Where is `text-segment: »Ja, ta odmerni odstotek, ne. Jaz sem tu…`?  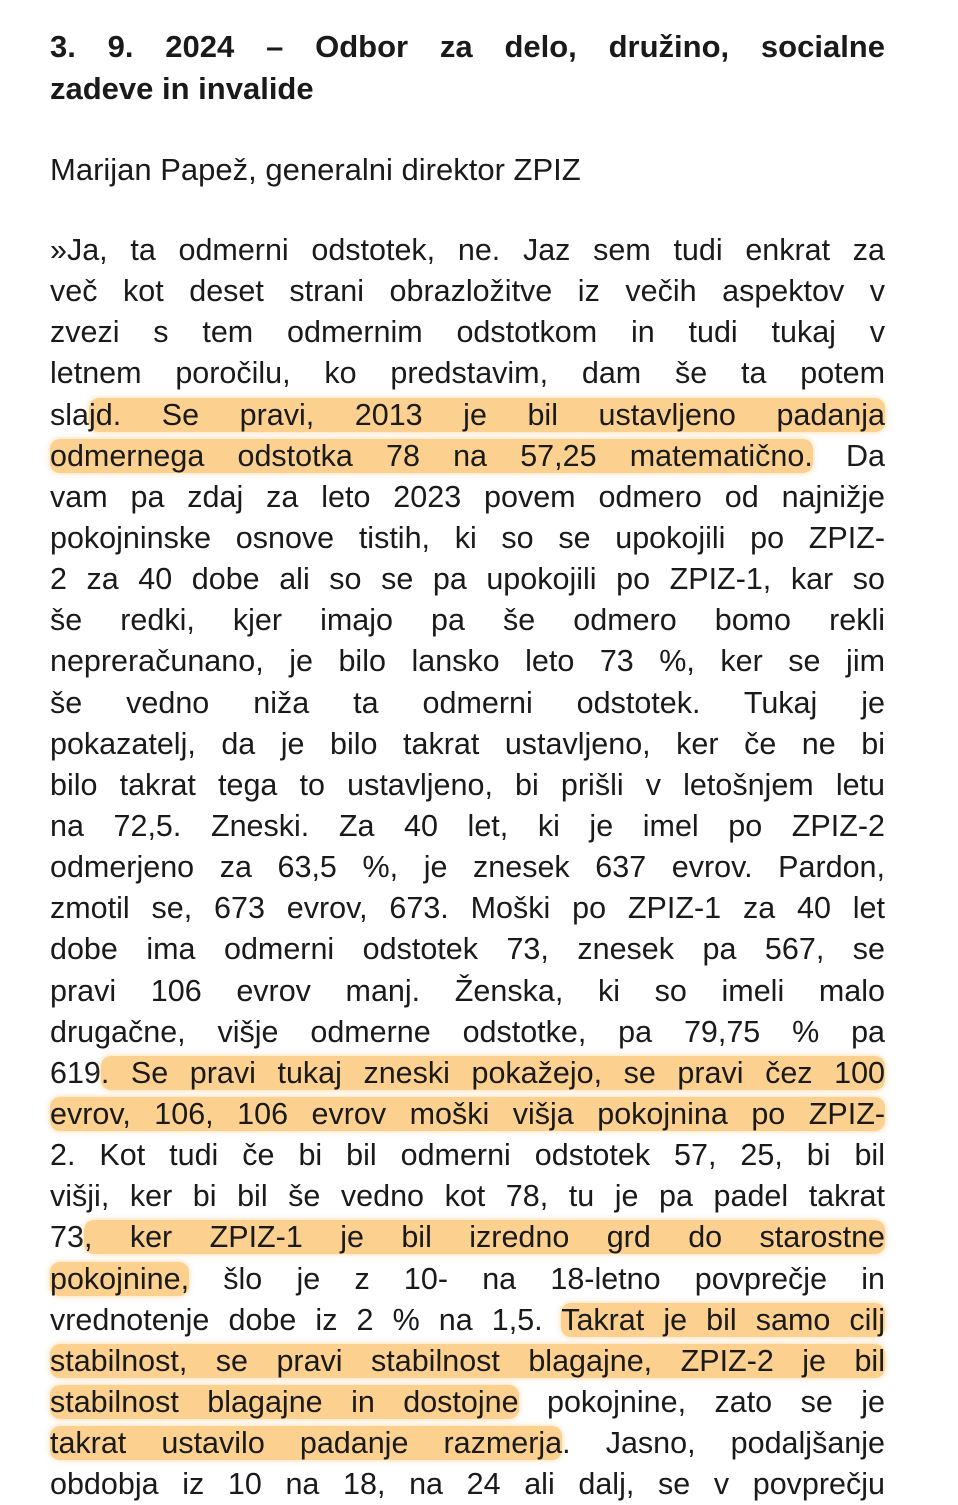 text-segment: »Ja, ta odmerni odstotek, ne. Jaz sem tu… is located at coordinates (467, 250).